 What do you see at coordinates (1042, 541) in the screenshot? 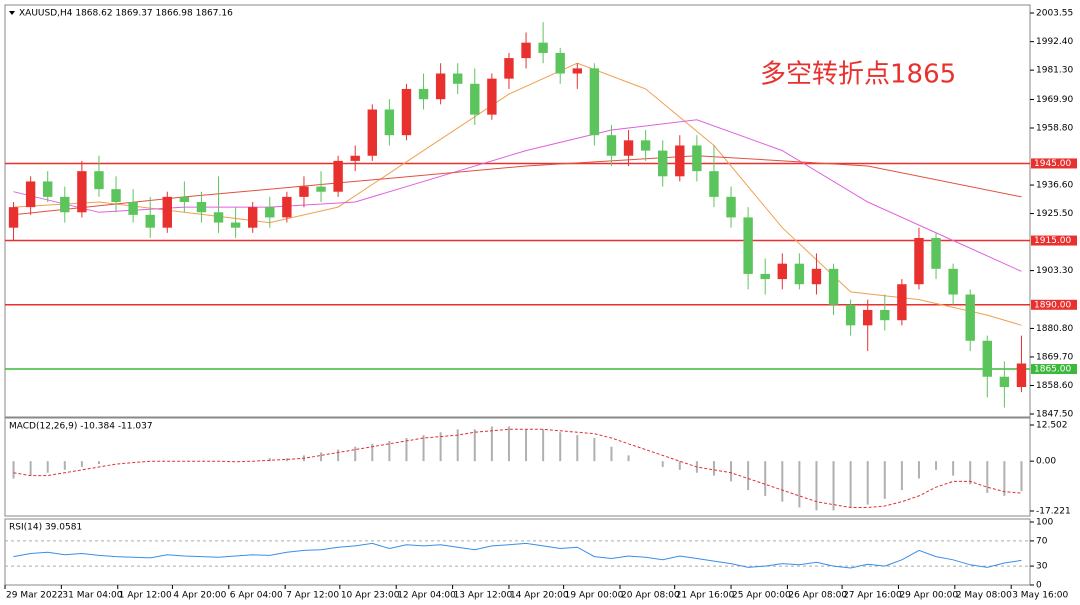
I see `y-tick-label: 70` at bounding box center [1042, 541].